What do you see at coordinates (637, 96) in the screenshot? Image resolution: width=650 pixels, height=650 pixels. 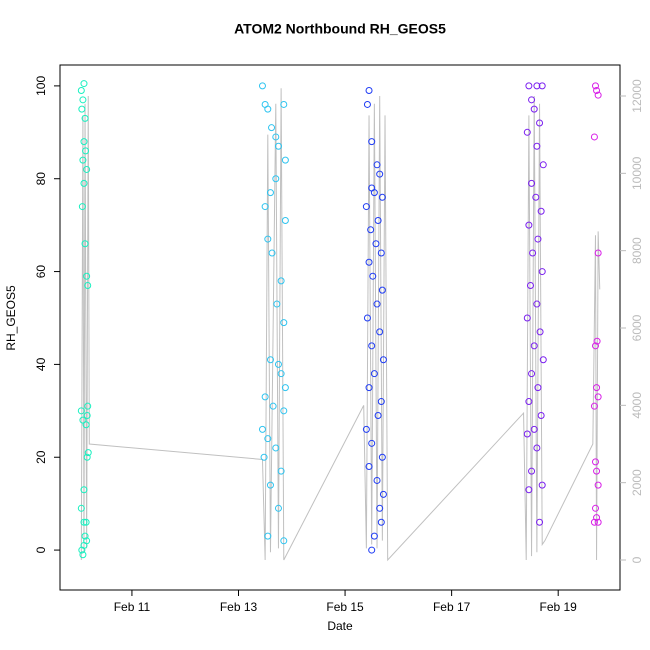 I see `y2-tick-label: 12000` at bounding box center [637, 96].